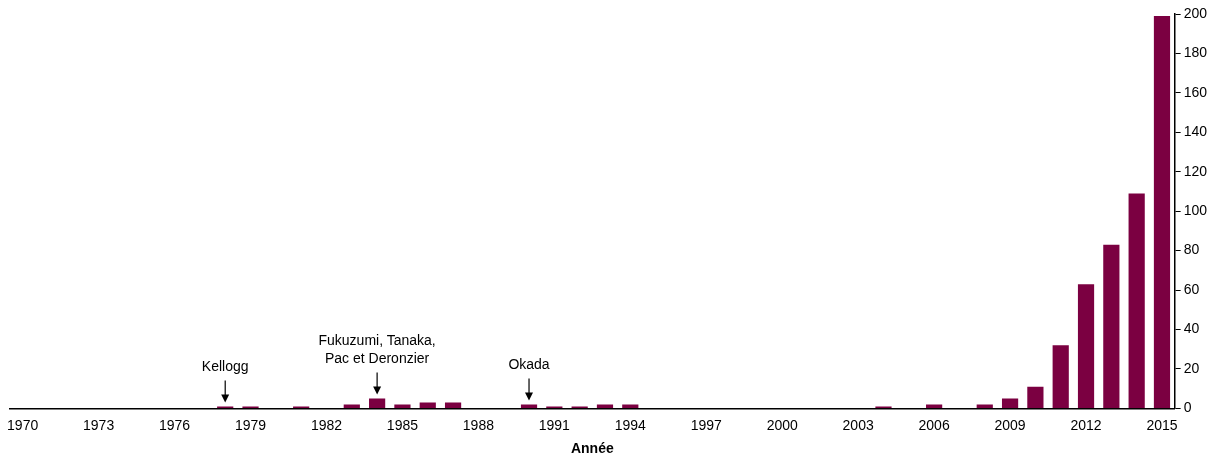 Image resolution: width=1216 pixels, height=466 pixels. I want to click on x-tick-label: 1973, so click(99, 424).